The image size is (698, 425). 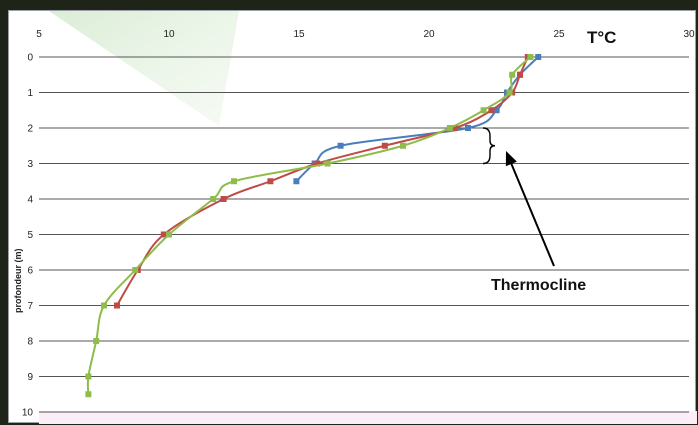 I want to click on y-tick-label: 1, so click(x=30, y=93).